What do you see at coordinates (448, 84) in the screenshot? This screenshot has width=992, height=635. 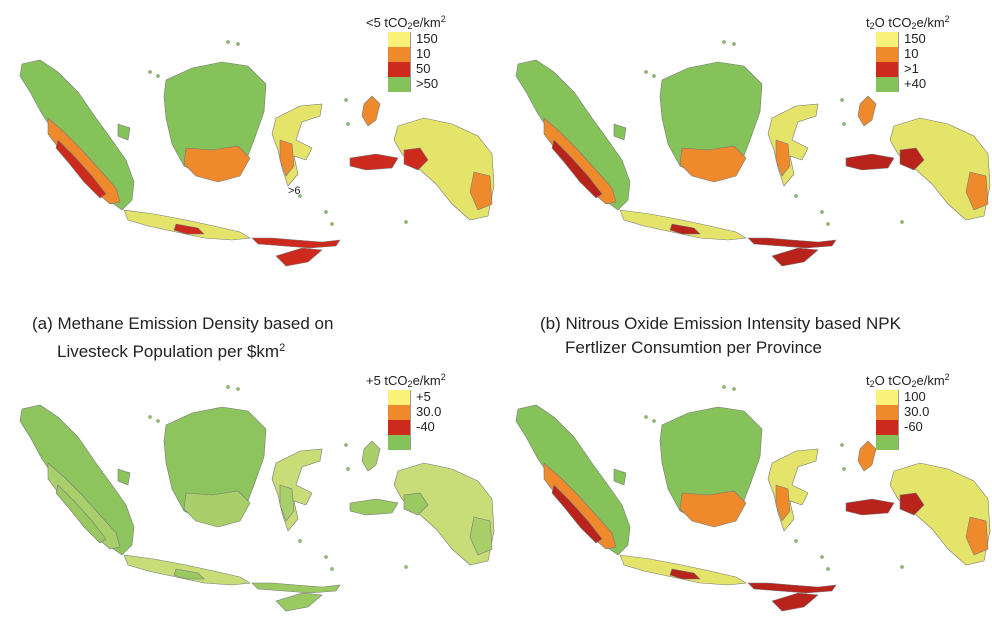 I see `legend-item: >50` at bounding box center [448, 84].